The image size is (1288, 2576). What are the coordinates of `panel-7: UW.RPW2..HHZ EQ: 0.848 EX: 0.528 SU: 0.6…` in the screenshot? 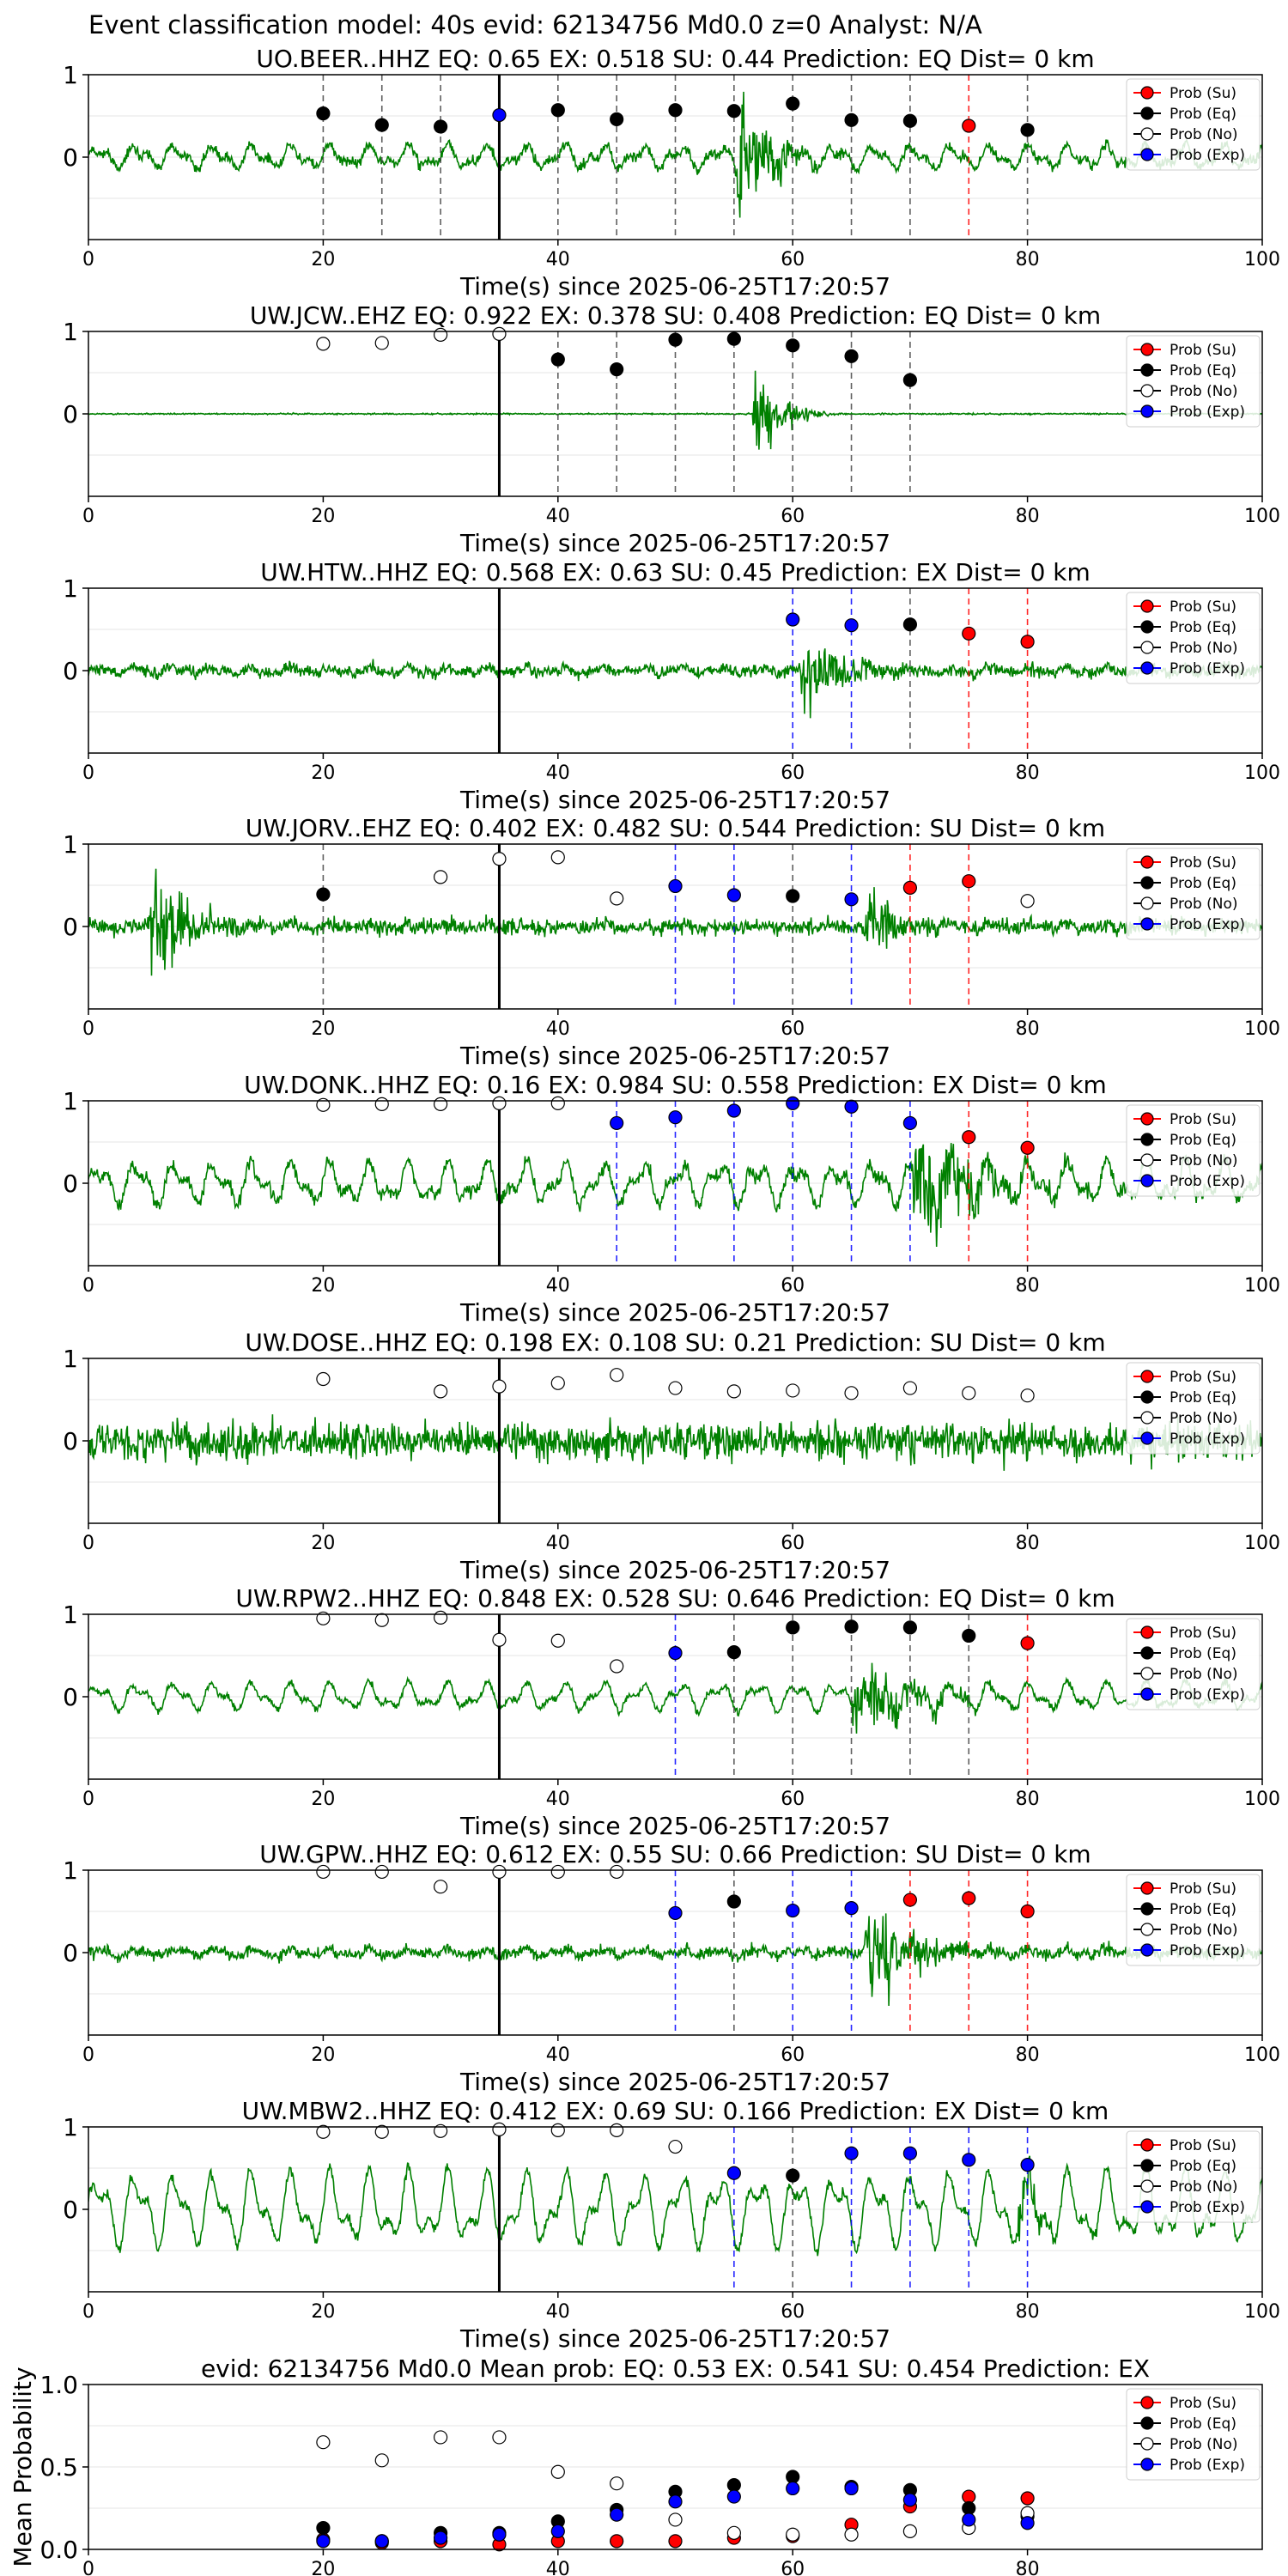 It's located at (671, 1712).